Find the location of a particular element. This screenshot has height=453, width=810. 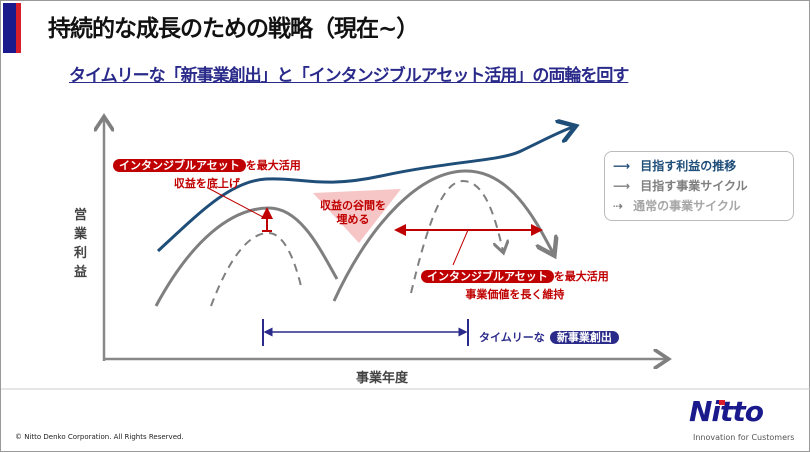

callout2-leader is located at coordinates (460, 247).